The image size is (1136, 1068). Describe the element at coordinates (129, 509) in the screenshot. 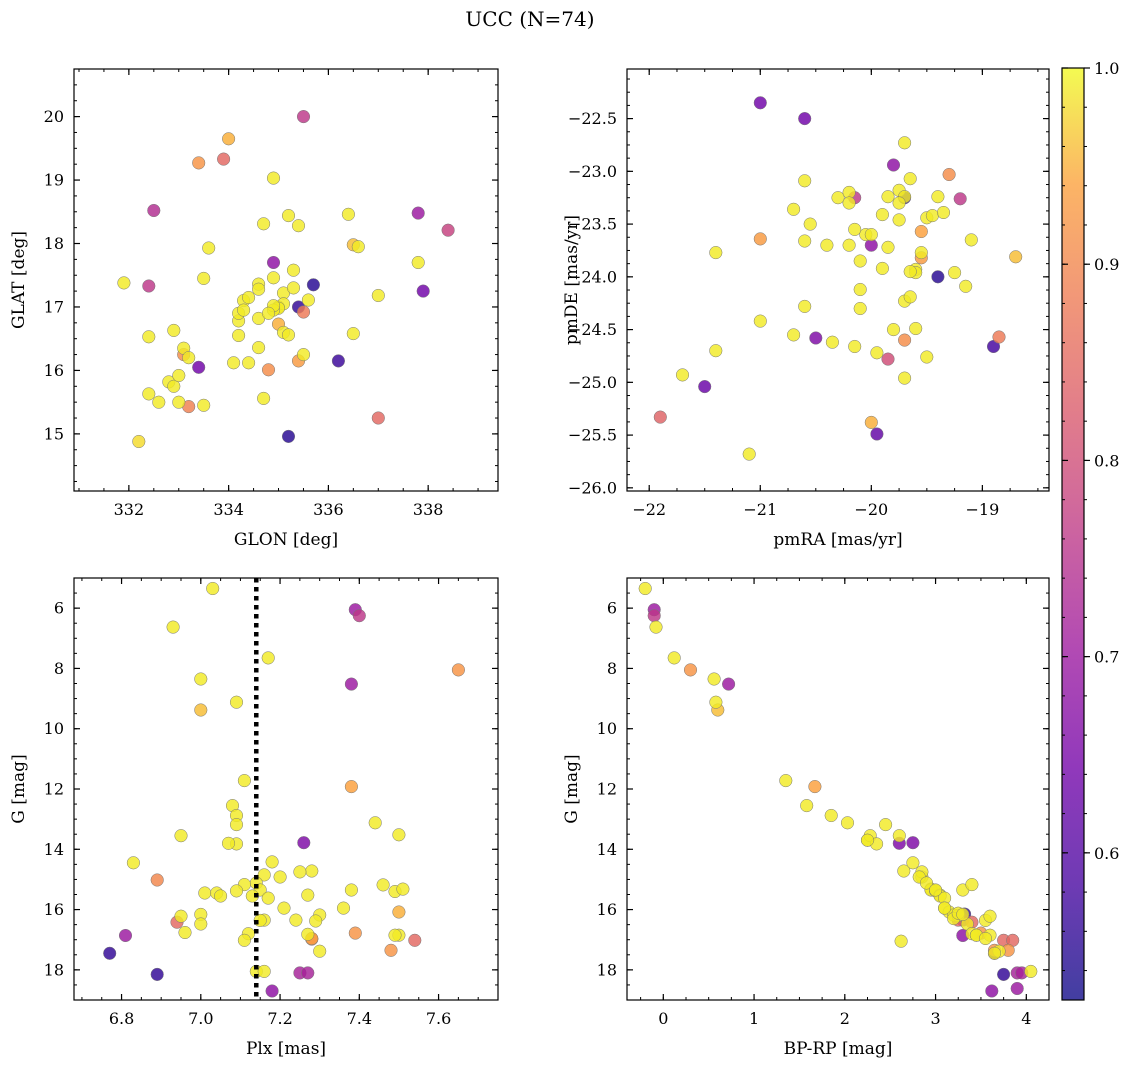

I see `x-tick-label: 332` at that location.